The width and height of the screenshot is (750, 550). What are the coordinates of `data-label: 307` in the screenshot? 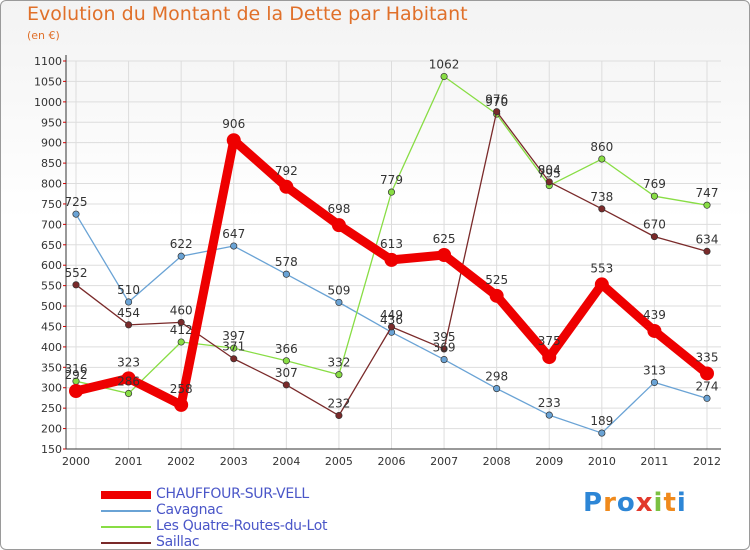 It's located at (286, 373).